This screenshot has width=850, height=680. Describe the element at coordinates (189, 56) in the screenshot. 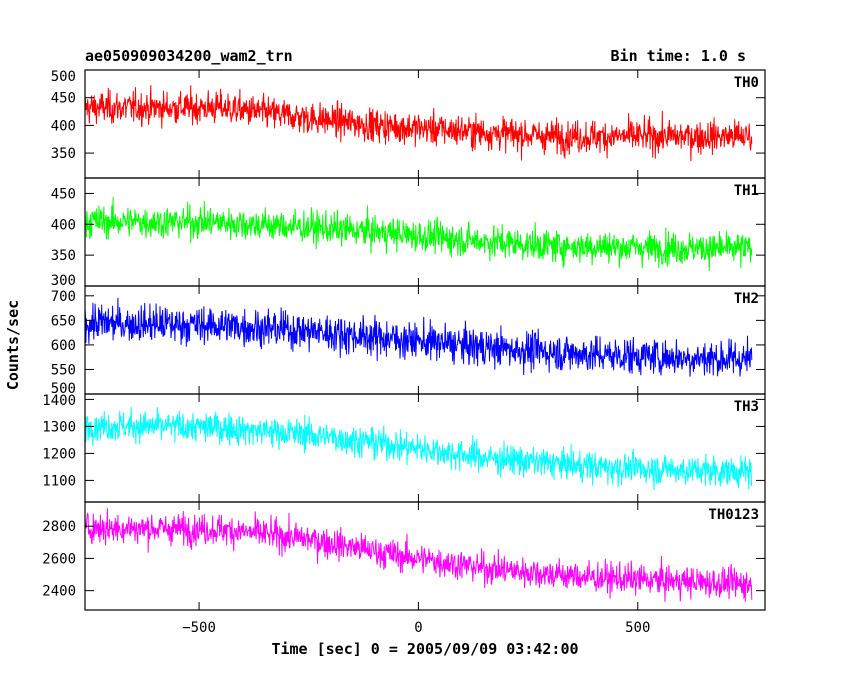

I see `chart-title: ae050909034200_wam2_trn` at that location.